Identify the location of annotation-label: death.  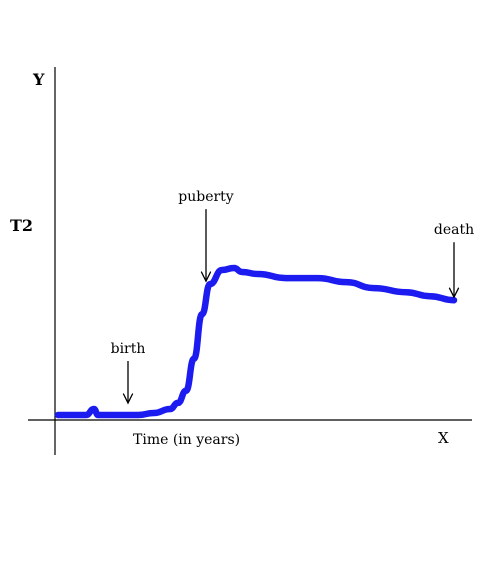
(454, 230).